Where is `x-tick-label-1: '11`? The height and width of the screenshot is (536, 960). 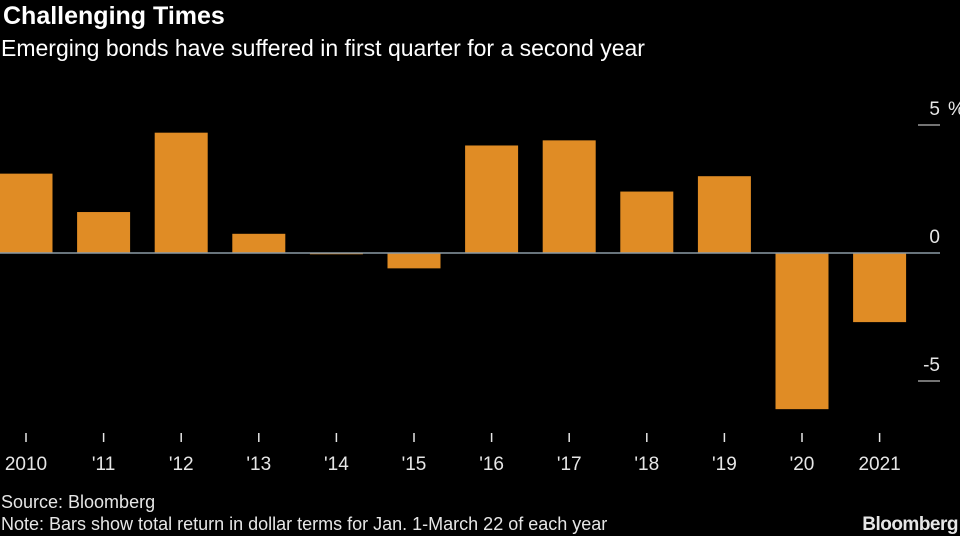
x-tick-label-1: '11 is located at coordinates (103, 464).